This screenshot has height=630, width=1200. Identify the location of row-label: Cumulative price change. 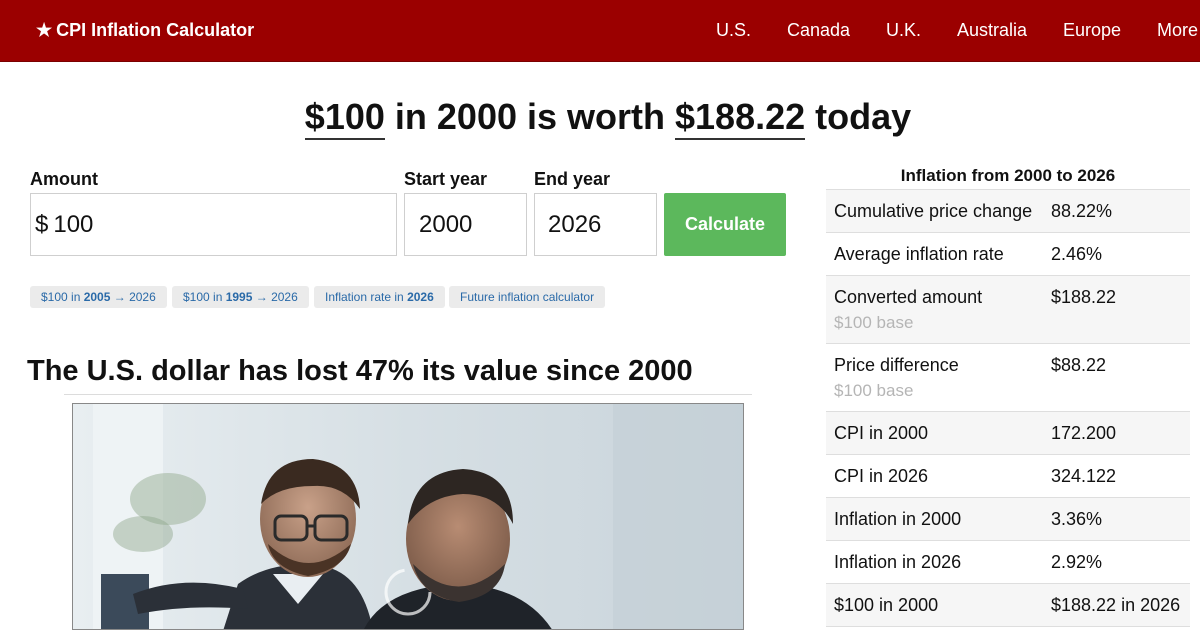
(933, 211).